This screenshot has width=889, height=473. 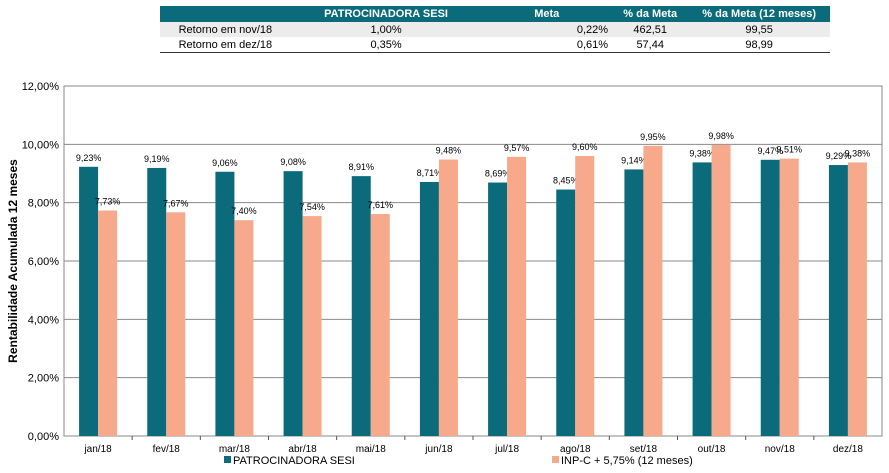 I want to click on x-tick-label: ago/18, so click(x=575, y=449).